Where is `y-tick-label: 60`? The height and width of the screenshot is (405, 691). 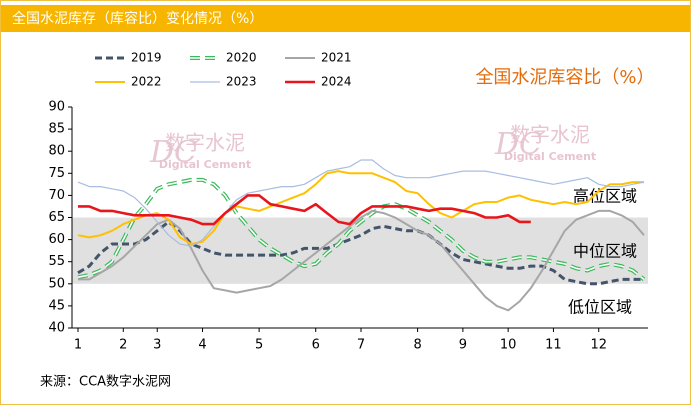 y-tick-label: 60 is located at coordinates (56, 239).